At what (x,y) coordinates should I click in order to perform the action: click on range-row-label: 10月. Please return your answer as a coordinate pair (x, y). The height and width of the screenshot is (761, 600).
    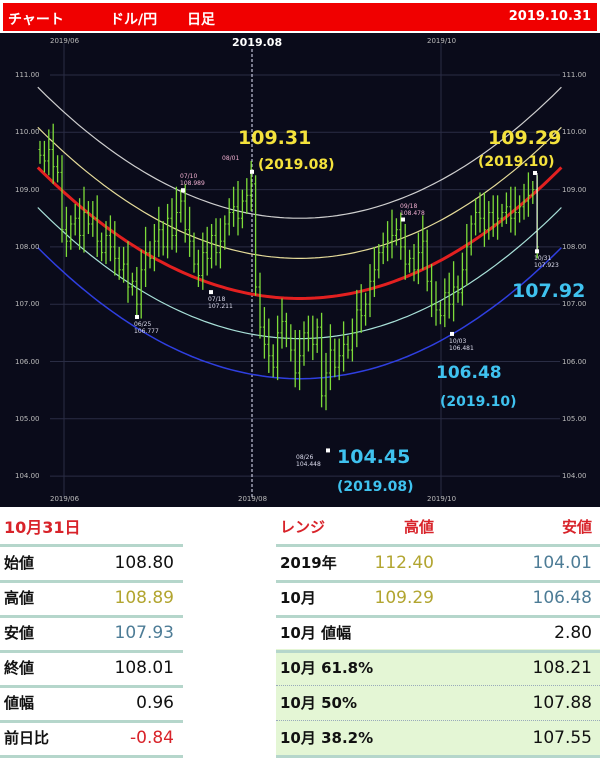
    Looking at the image, I should click on (298, 598).